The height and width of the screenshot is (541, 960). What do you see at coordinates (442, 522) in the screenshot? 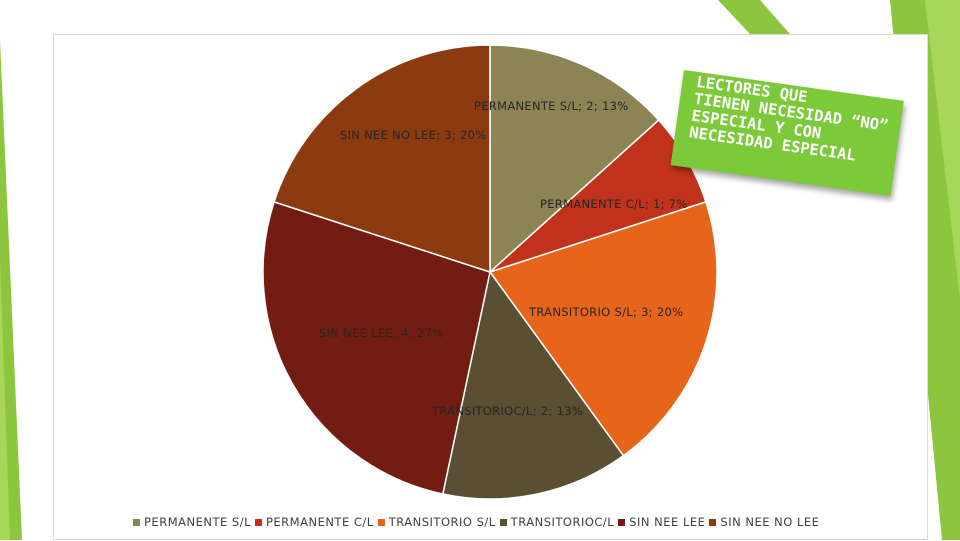
I see `legend-label-3: TRANSITORIO S/L` at bounding box center [442, 522].